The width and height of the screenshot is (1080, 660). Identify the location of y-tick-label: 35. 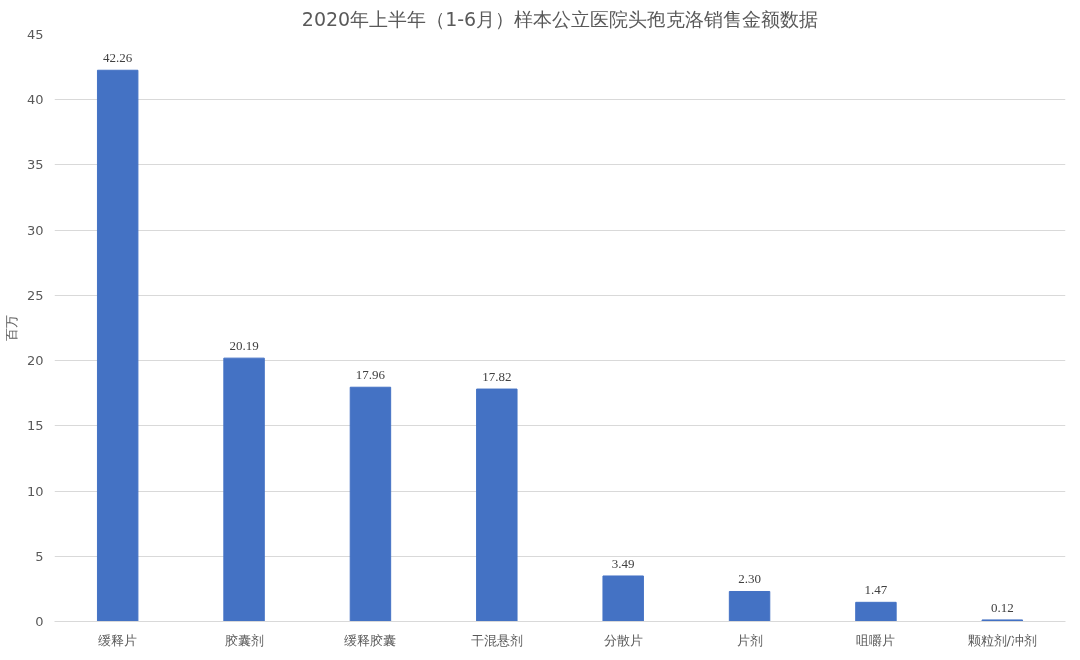
(35, 165).